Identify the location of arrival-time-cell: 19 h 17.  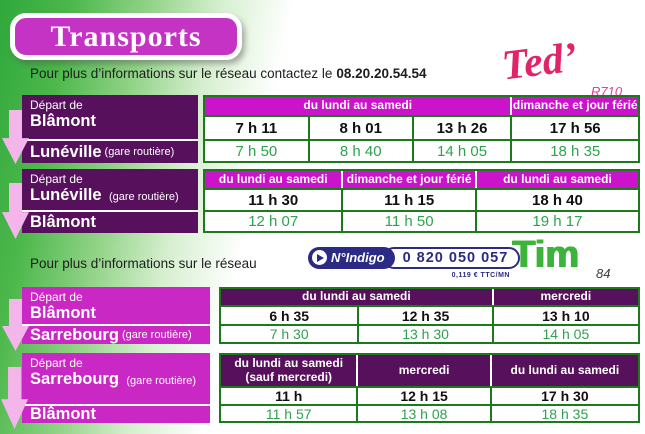
(556, 220).